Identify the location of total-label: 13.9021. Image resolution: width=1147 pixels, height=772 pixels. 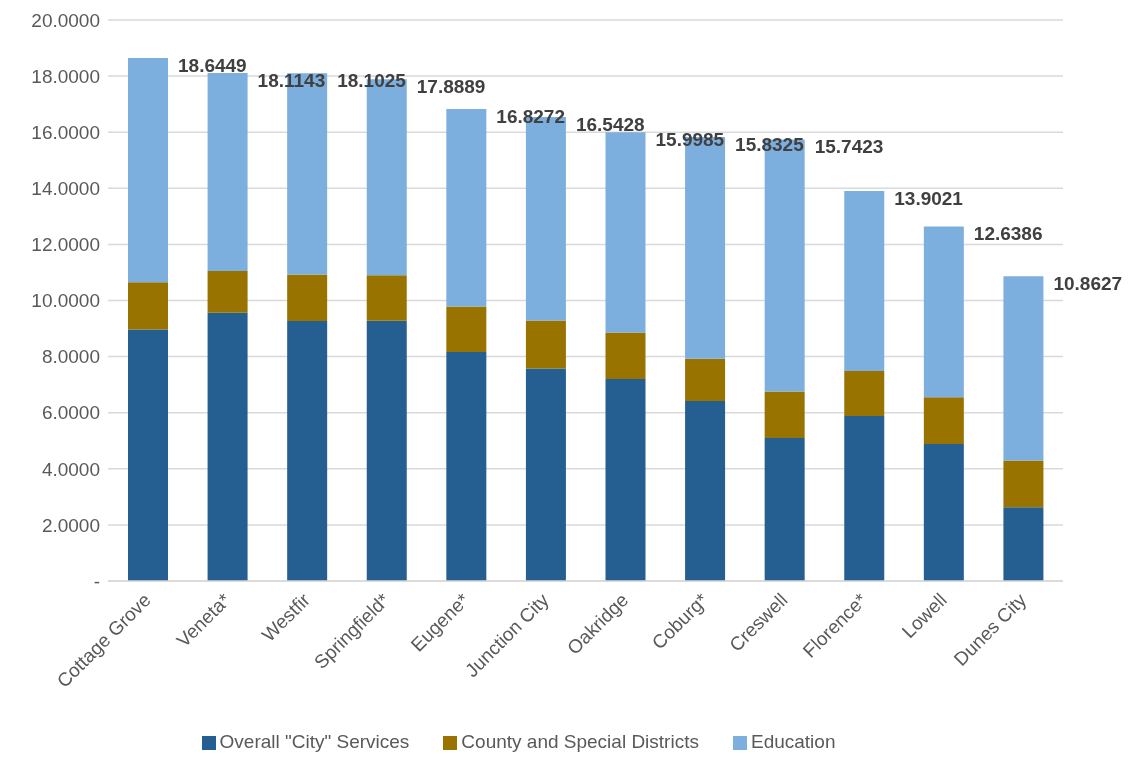
(929, 199).